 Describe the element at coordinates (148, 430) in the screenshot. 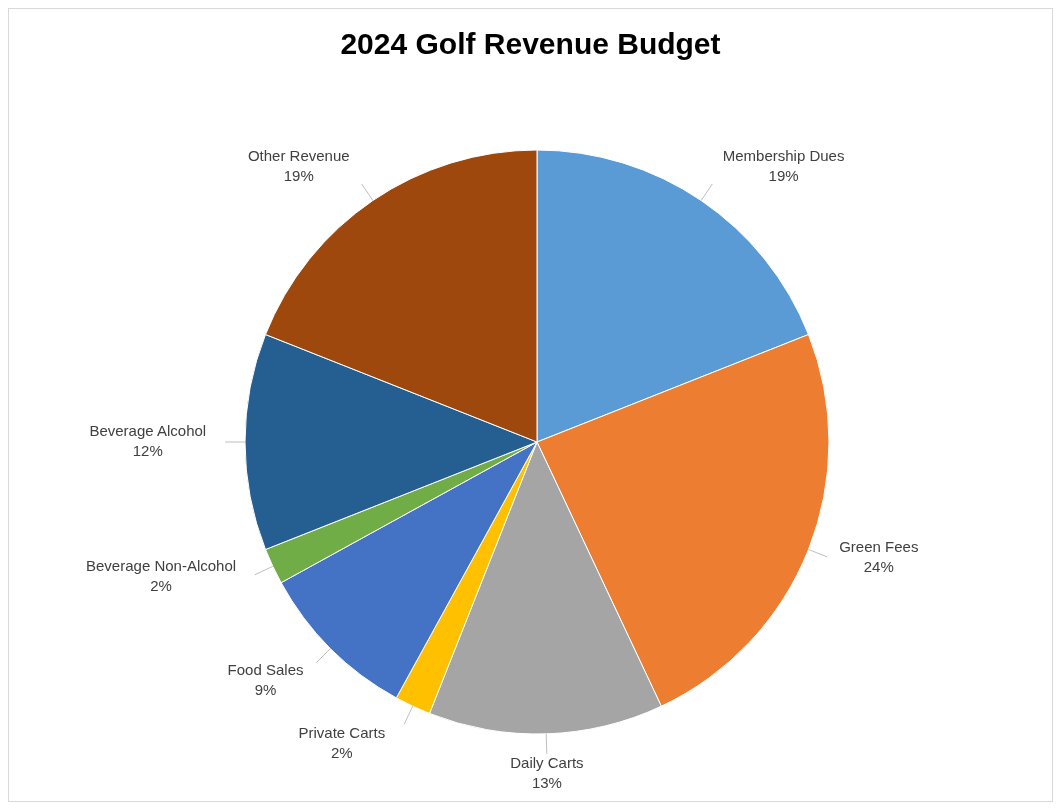

I see `slice-label: Beverage Alcohol` at that location.